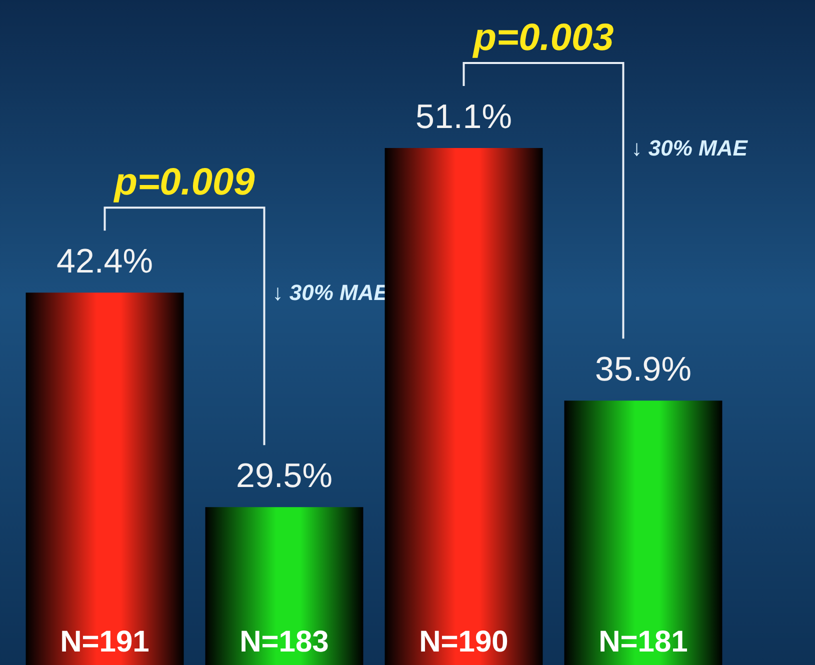 The height and width of the screenshot is (665, 815). What do you see at coordinates (184, 183) in the screenshot?
I see `annotation: p=0.009` at bounding box center [184, 183].